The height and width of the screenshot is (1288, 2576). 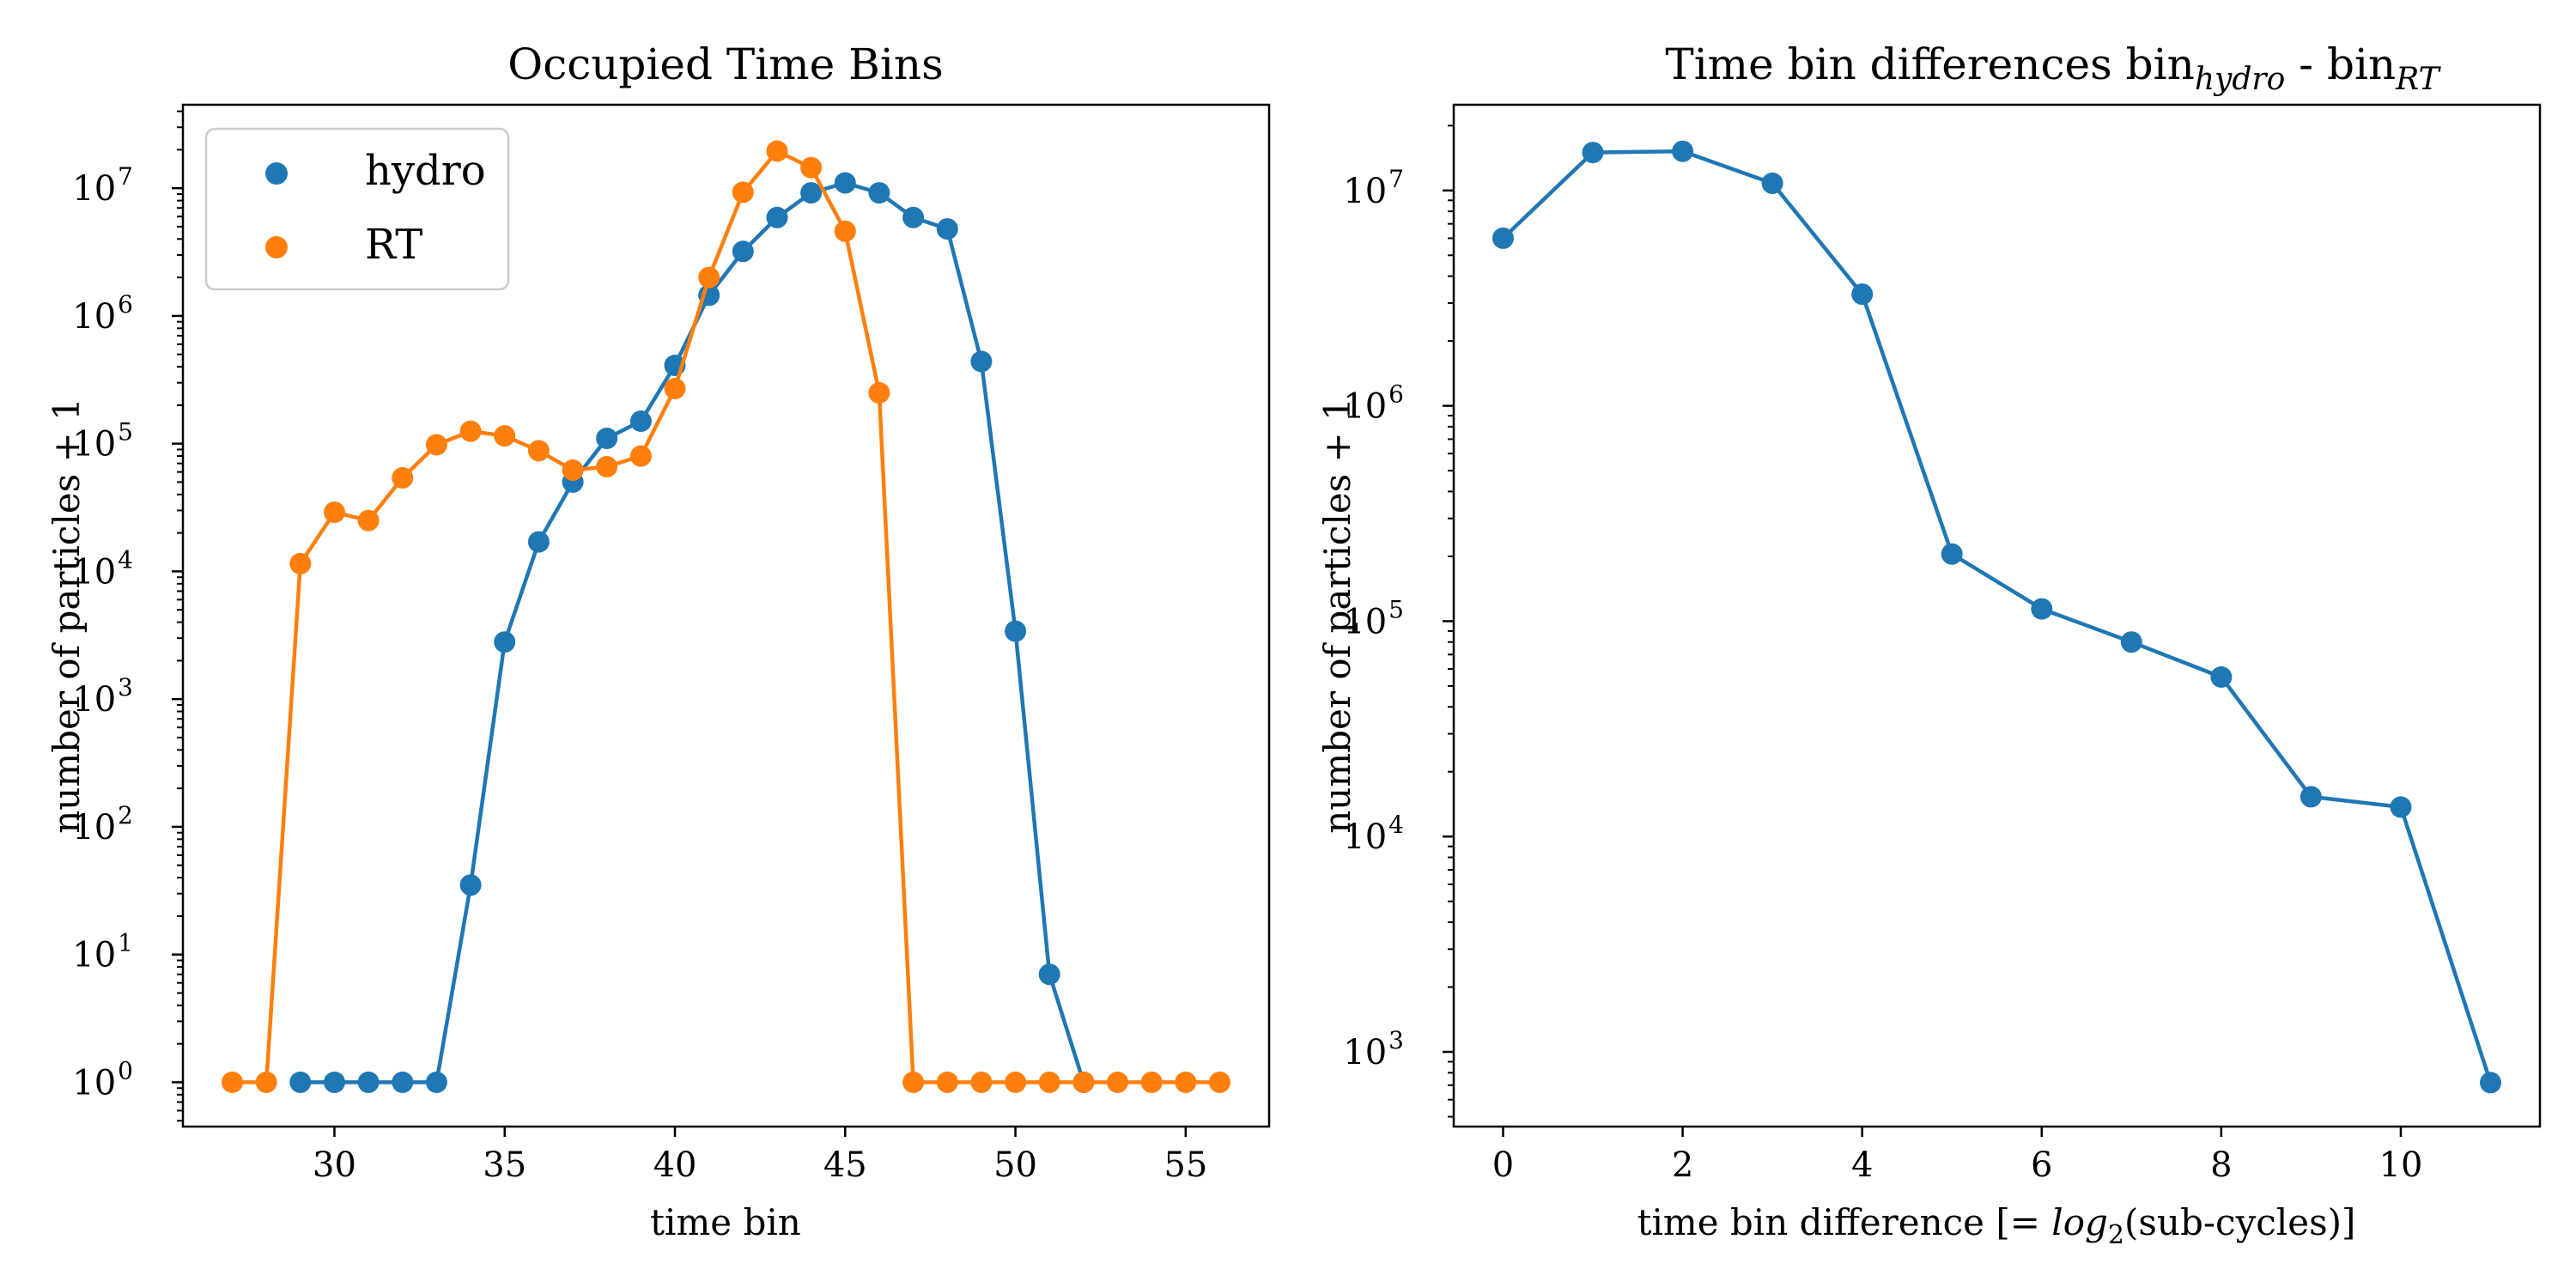 I want to click on chart-title: Occupied Time Bins, so click(x=726, y=64).